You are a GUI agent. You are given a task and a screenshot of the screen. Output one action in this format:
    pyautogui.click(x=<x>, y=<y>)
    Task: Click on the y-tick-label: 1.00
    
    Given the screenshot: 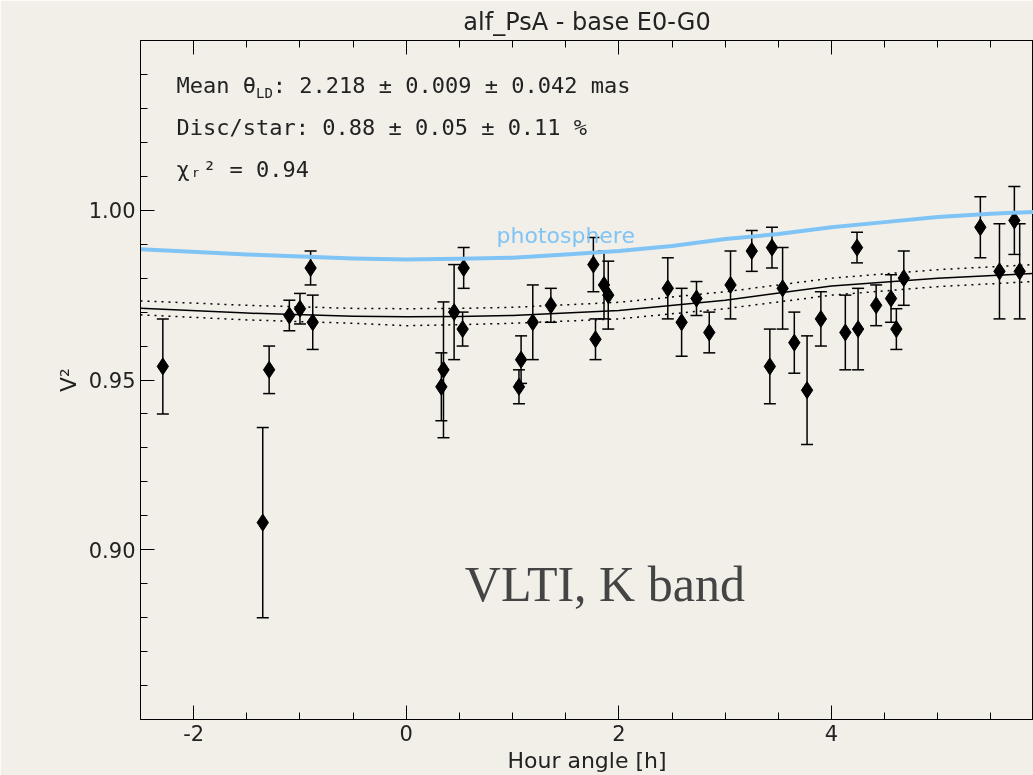 What is the action you would take?
    pyautogui.click(x=112, y=211)
    